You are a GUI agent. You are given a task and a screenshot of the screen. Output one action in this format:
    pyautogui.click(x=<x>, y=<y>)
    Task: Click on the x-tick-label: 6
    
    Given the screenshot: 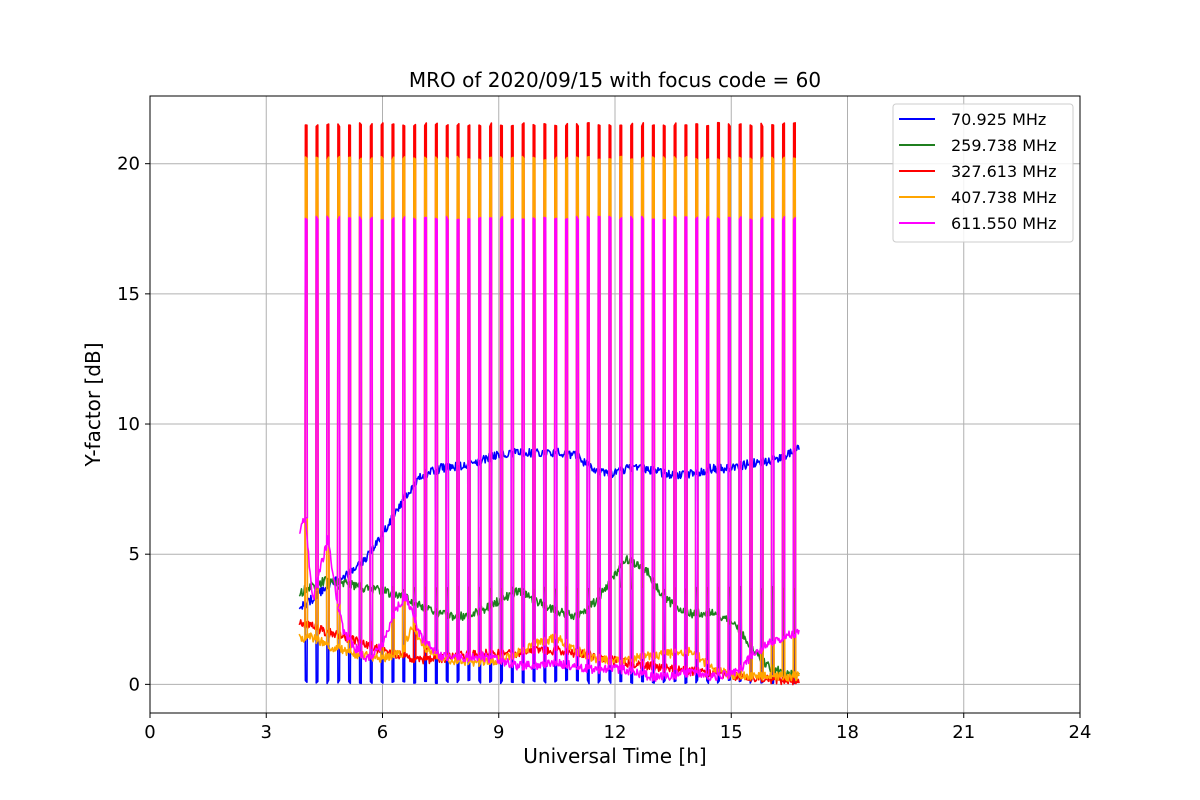 What is the action you would take?
    pyautogui.click(x=382, y=732)
    